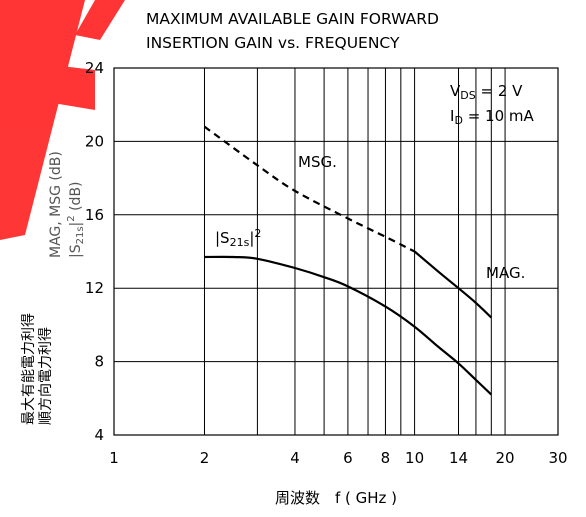 The image size is (586, 517). Describe the element at coordinates (338, 458) in the screenshot. I see `x-tick-labels: 1 2 4 6 8 10 14 20 30` at that location.